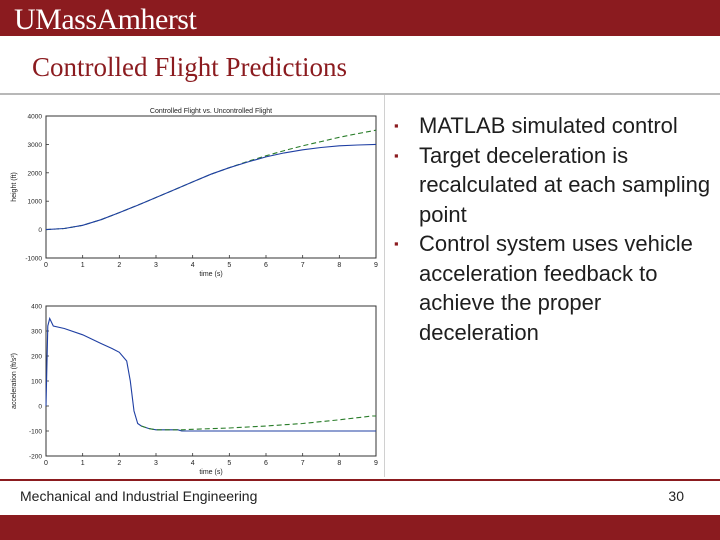 The height and width of the screenshot is (540, 720). I want to click on y-axis-label: acceleration (ft/s²), so click(14, 381).